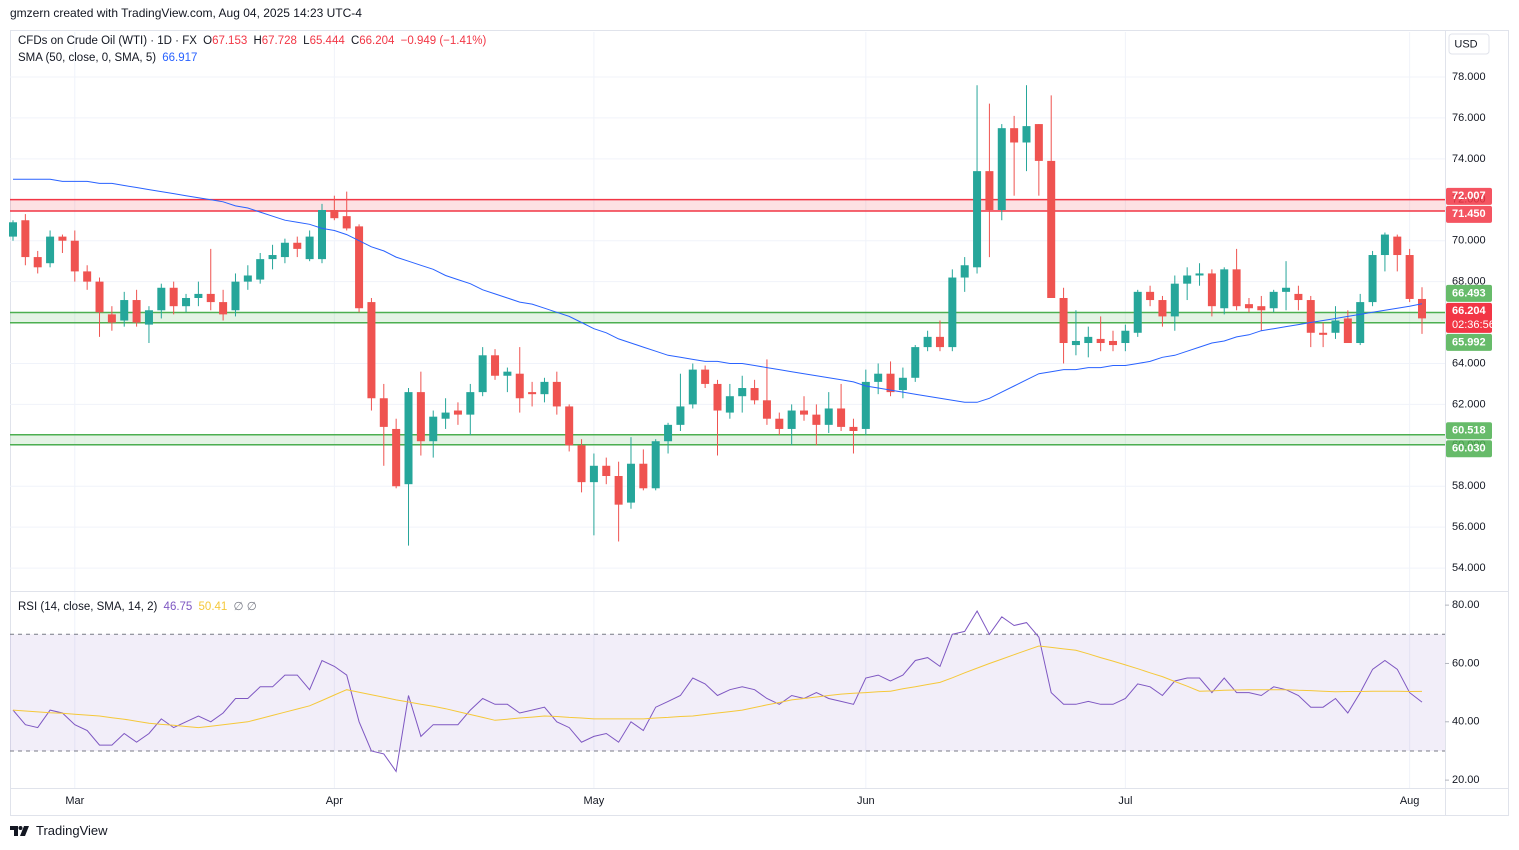 The height and width of the screenshot is (850, 1519). I want to click on sma-title: SMA (50, close, 0, SMA, 5), so click(87, 58).